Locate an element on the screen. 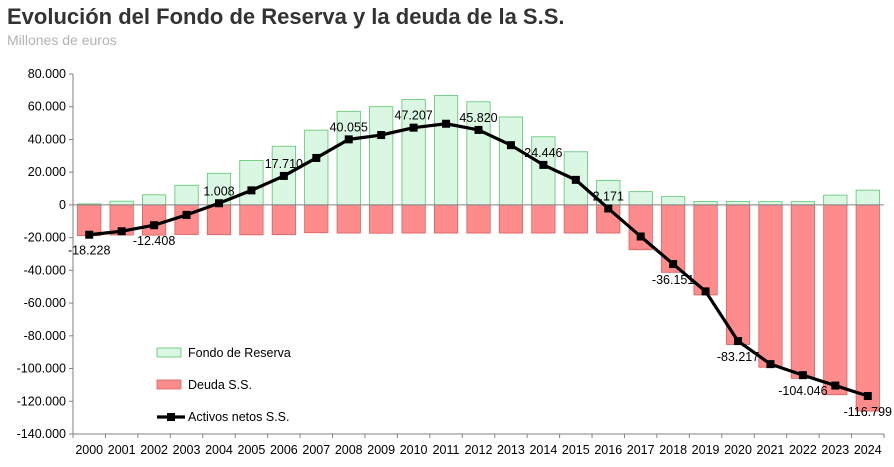  data-label-2004: 1.008 is located at coordinates (218, 191).